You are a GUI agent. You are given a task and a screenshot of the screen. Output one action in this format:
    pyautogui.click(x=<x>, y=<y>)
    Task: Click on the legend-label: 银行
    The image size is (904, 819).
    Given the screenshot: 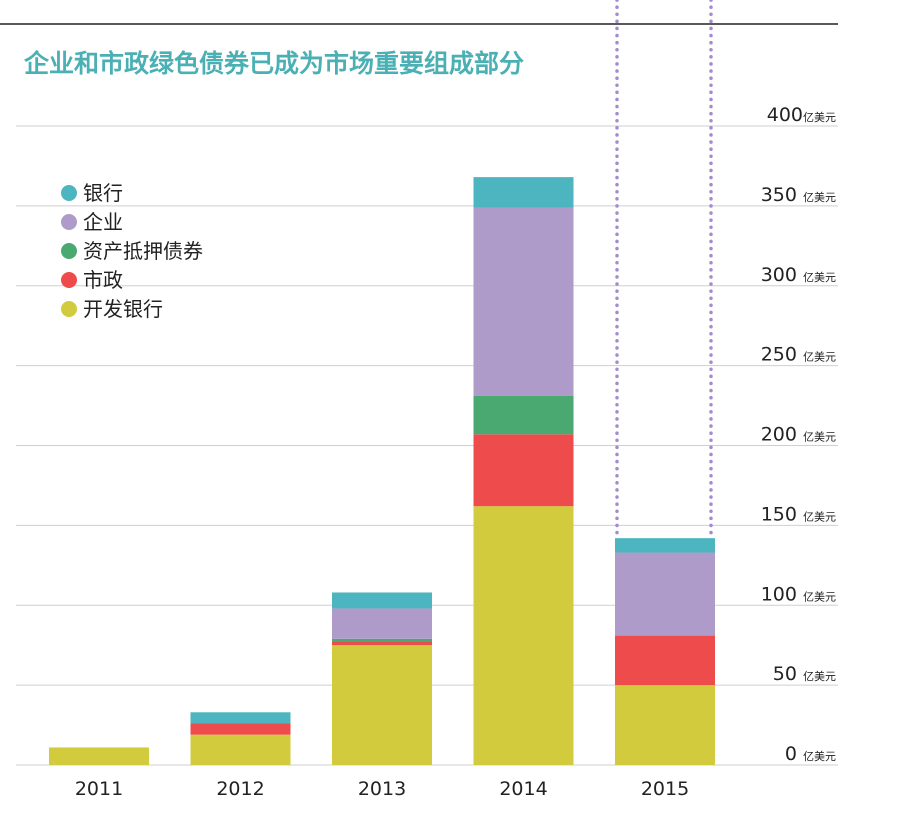 What is the action you would take?
    pyautogui.click(x=103, y=193)
    